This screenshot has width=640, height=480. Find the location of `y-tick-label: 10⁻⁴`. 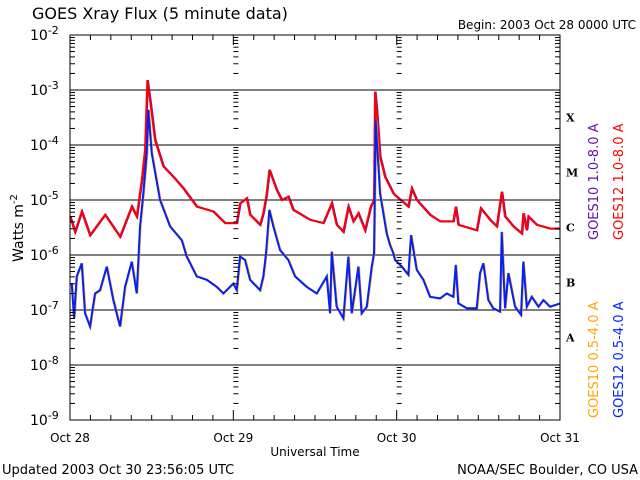

y-tick-label: 10⁻⁴ is located at coordinates (44, 144).